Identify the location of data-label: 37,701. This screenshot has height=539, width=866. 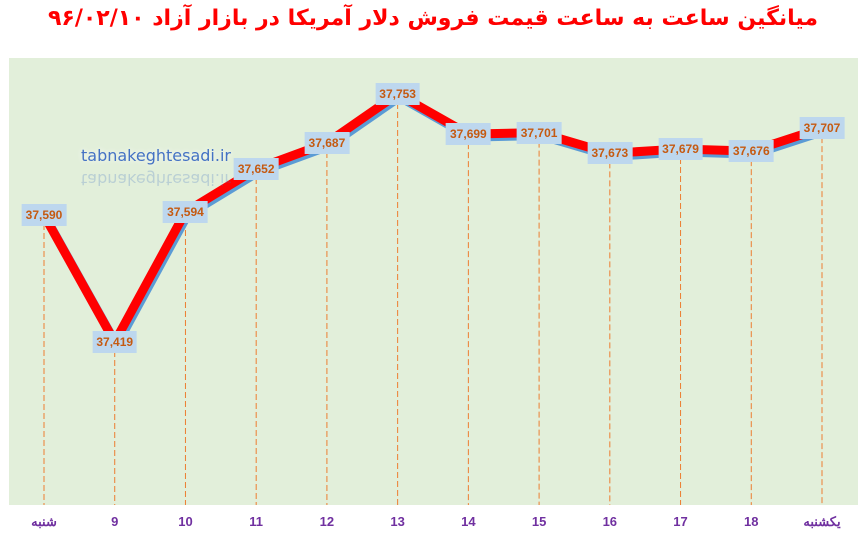
(539, 132).